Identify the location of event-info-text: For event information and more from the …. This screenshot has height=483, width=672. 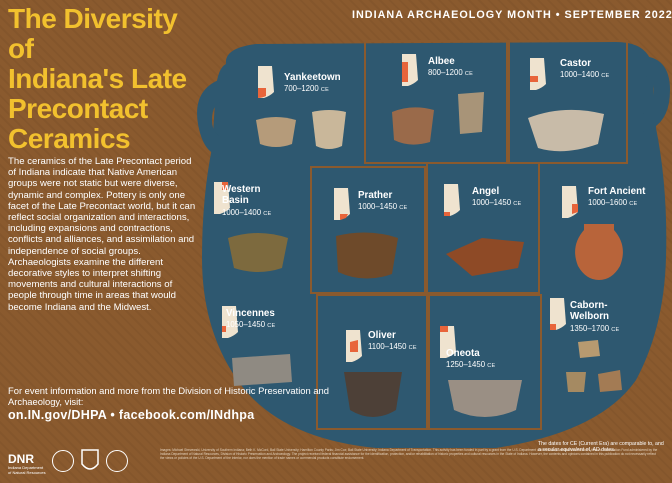
(168, 396).